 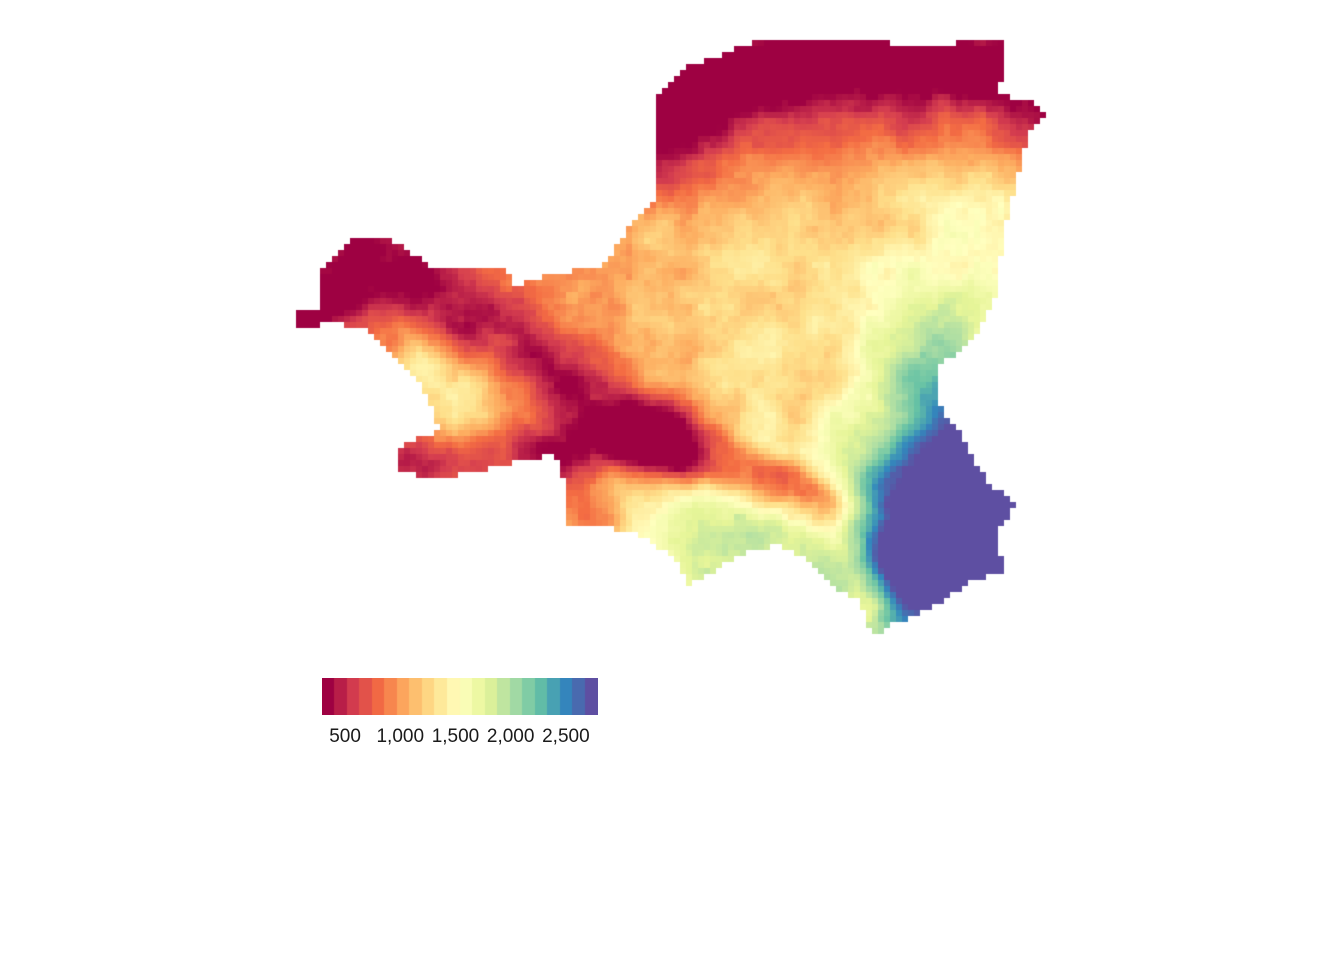 What do you see at coordinates (566, 736) in the screenshot?
I see `legend-tick-label: 2,500` at bounding box center [566, 736].